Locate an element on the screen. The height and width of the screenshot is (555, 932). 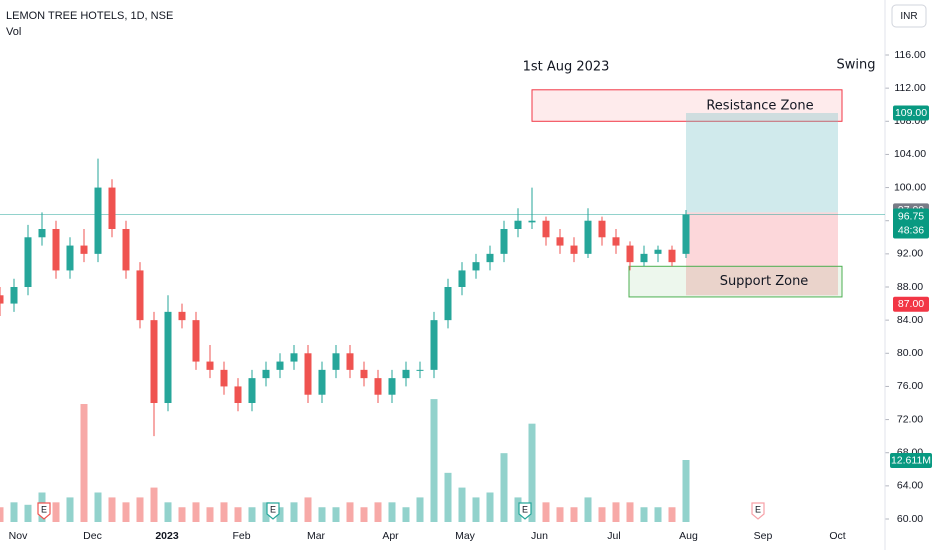
x-tick-label: Oct is located at coordinates (837, 536).